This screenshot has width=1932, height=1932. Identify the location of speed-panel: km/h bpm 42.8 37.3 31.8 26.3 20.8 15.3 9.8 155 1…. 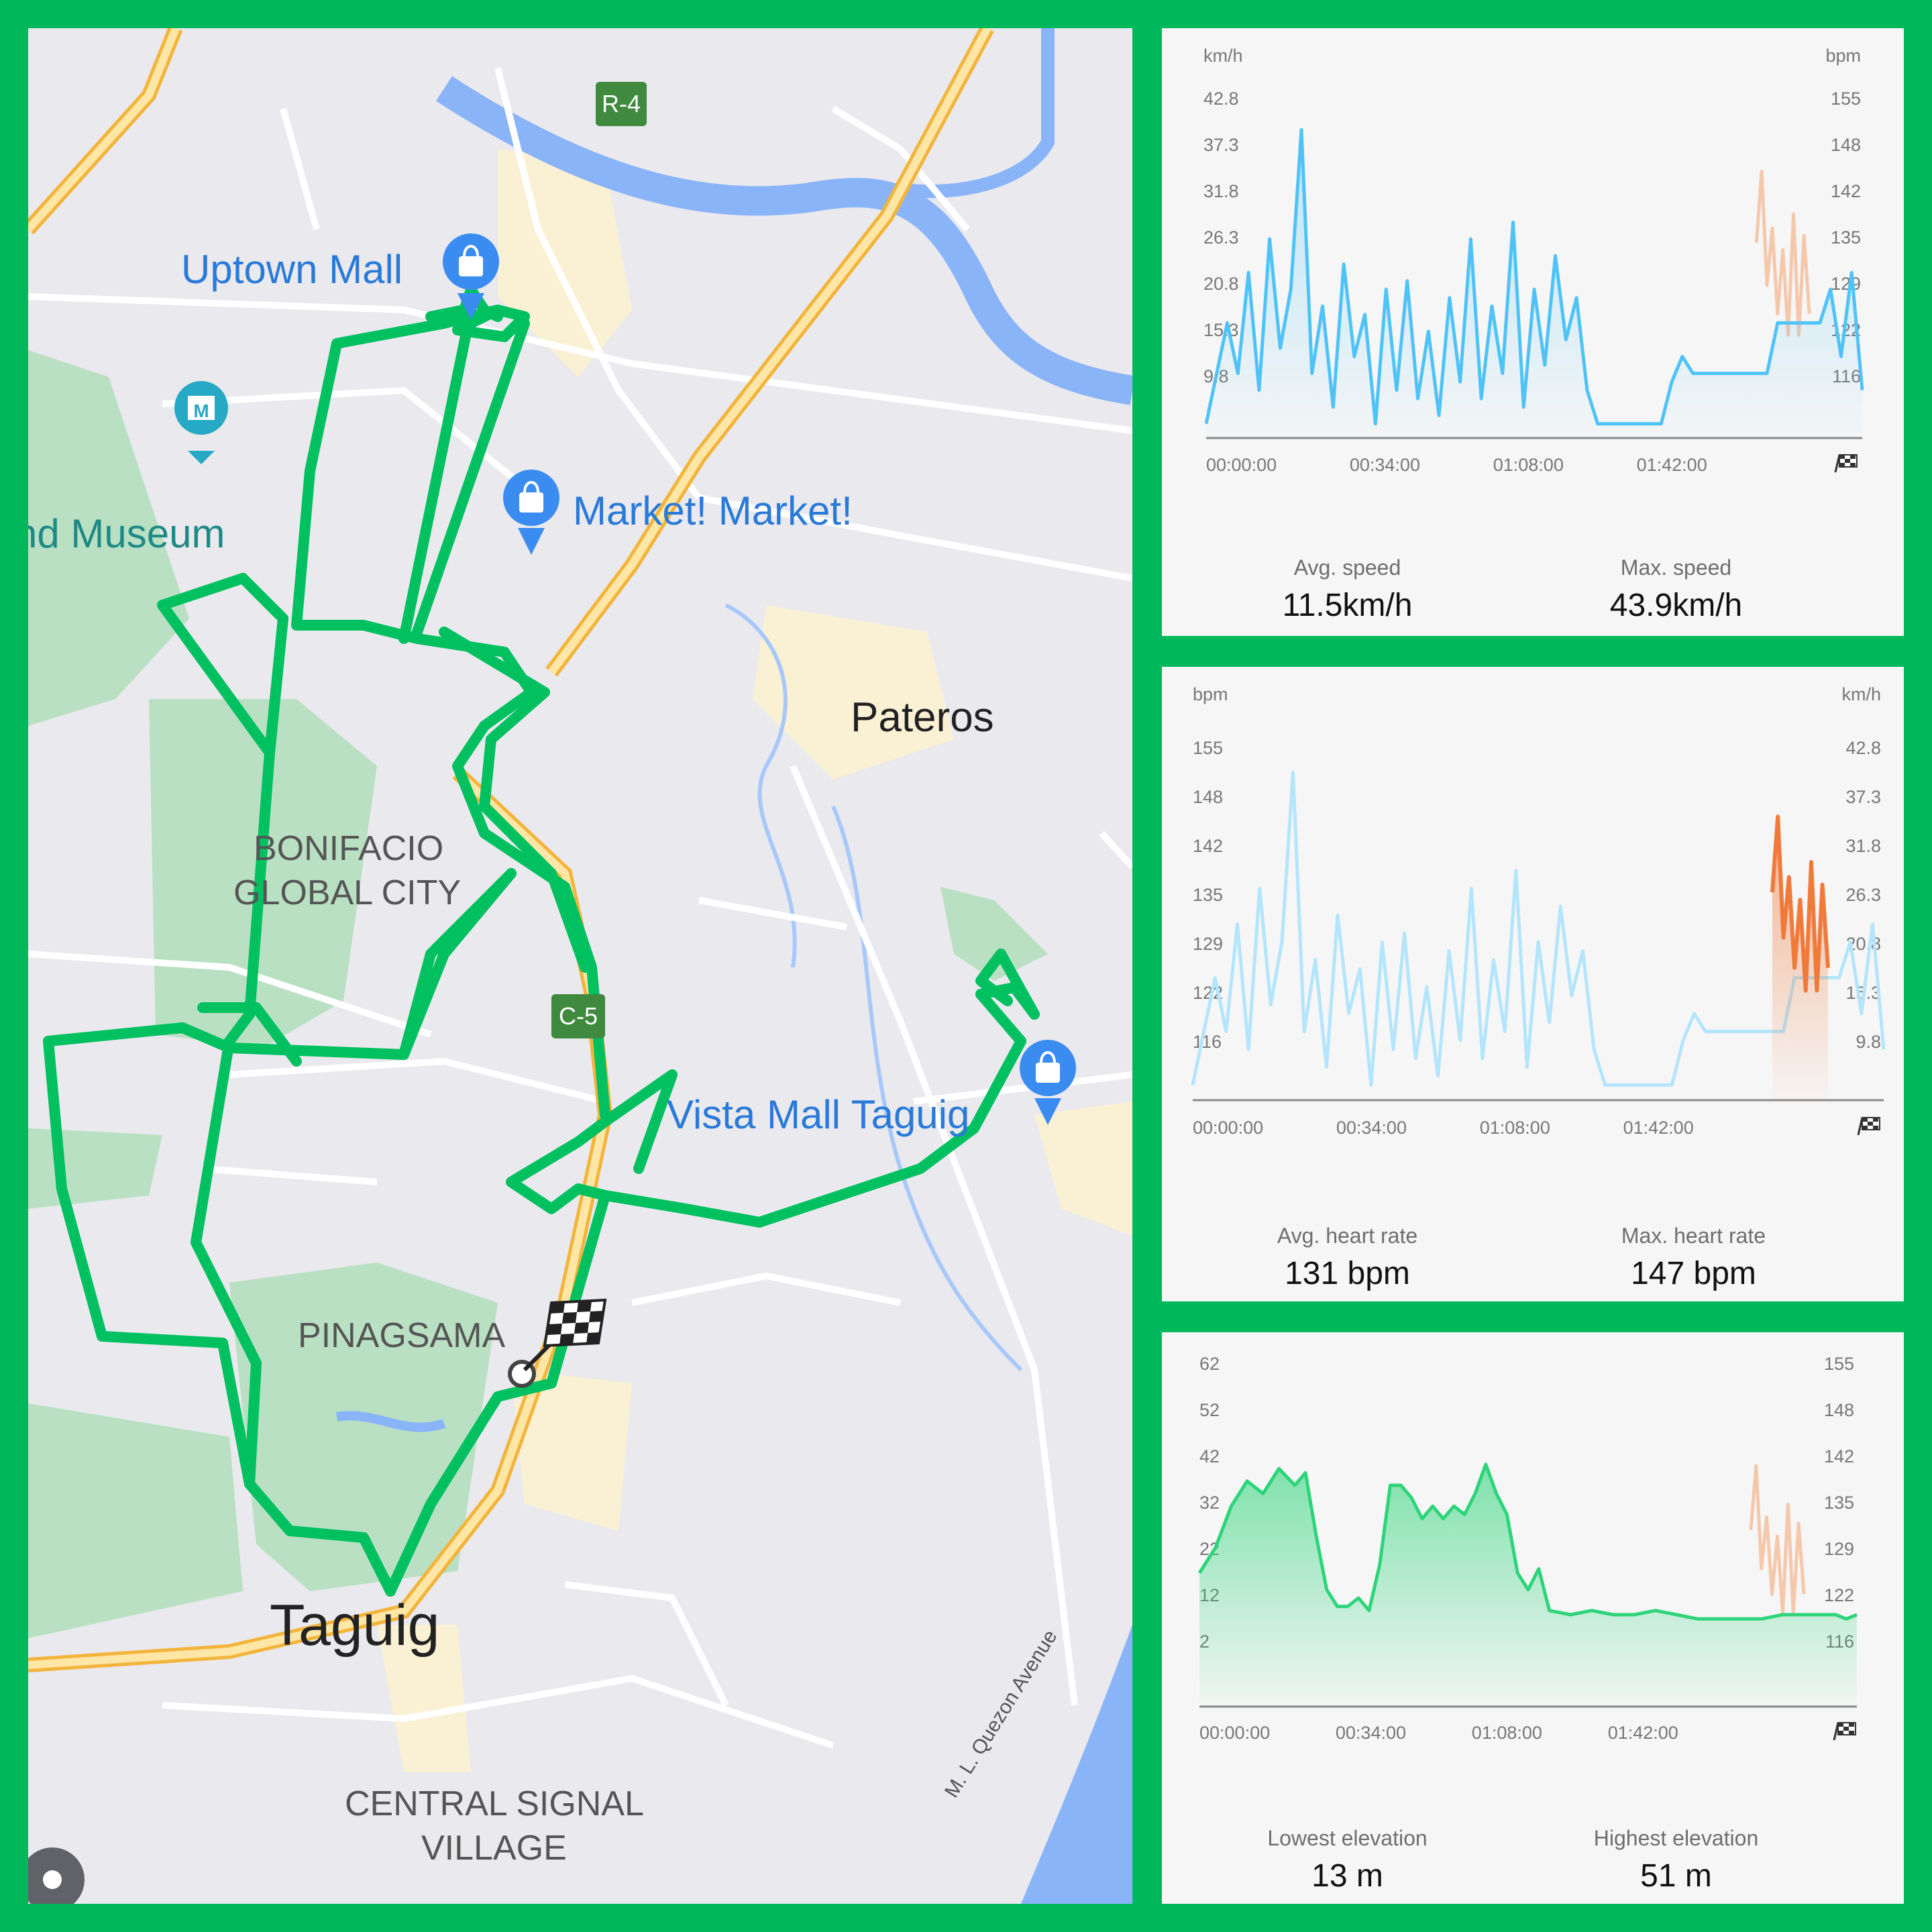
(1533, 332).